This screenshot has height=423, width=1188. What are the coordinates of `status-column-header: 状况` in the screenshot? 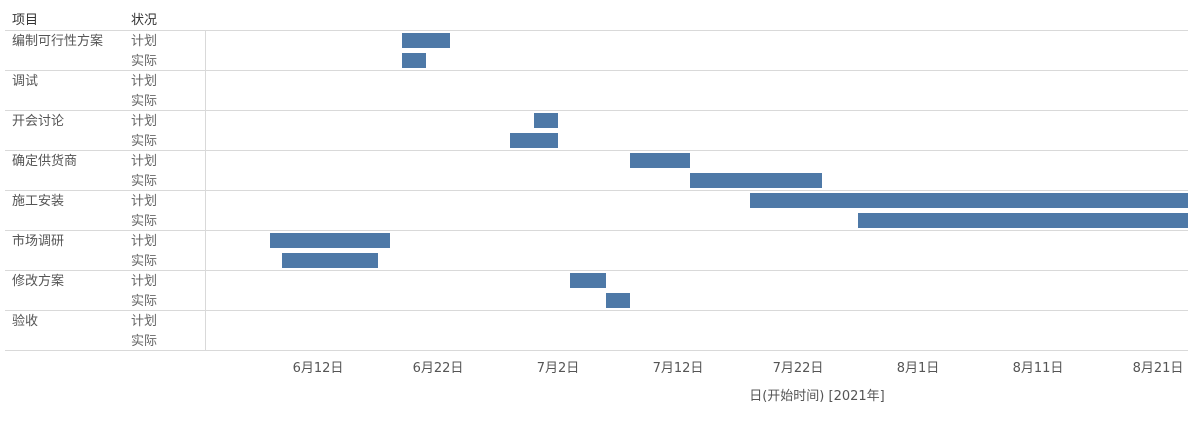 It's located at (144, 20).